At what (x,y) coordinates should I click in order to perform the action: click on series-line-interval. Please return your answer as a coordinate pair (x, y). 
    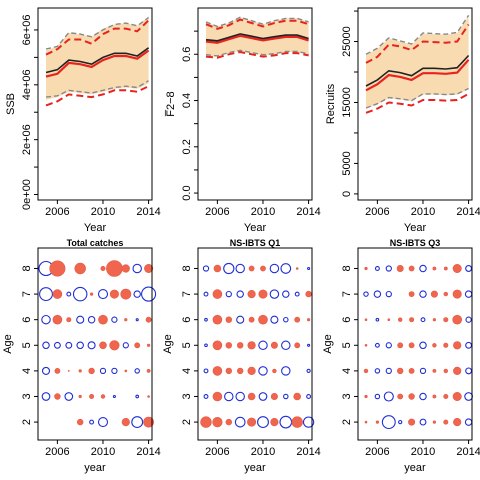
    Looking at the image, I should click on (257, 22).